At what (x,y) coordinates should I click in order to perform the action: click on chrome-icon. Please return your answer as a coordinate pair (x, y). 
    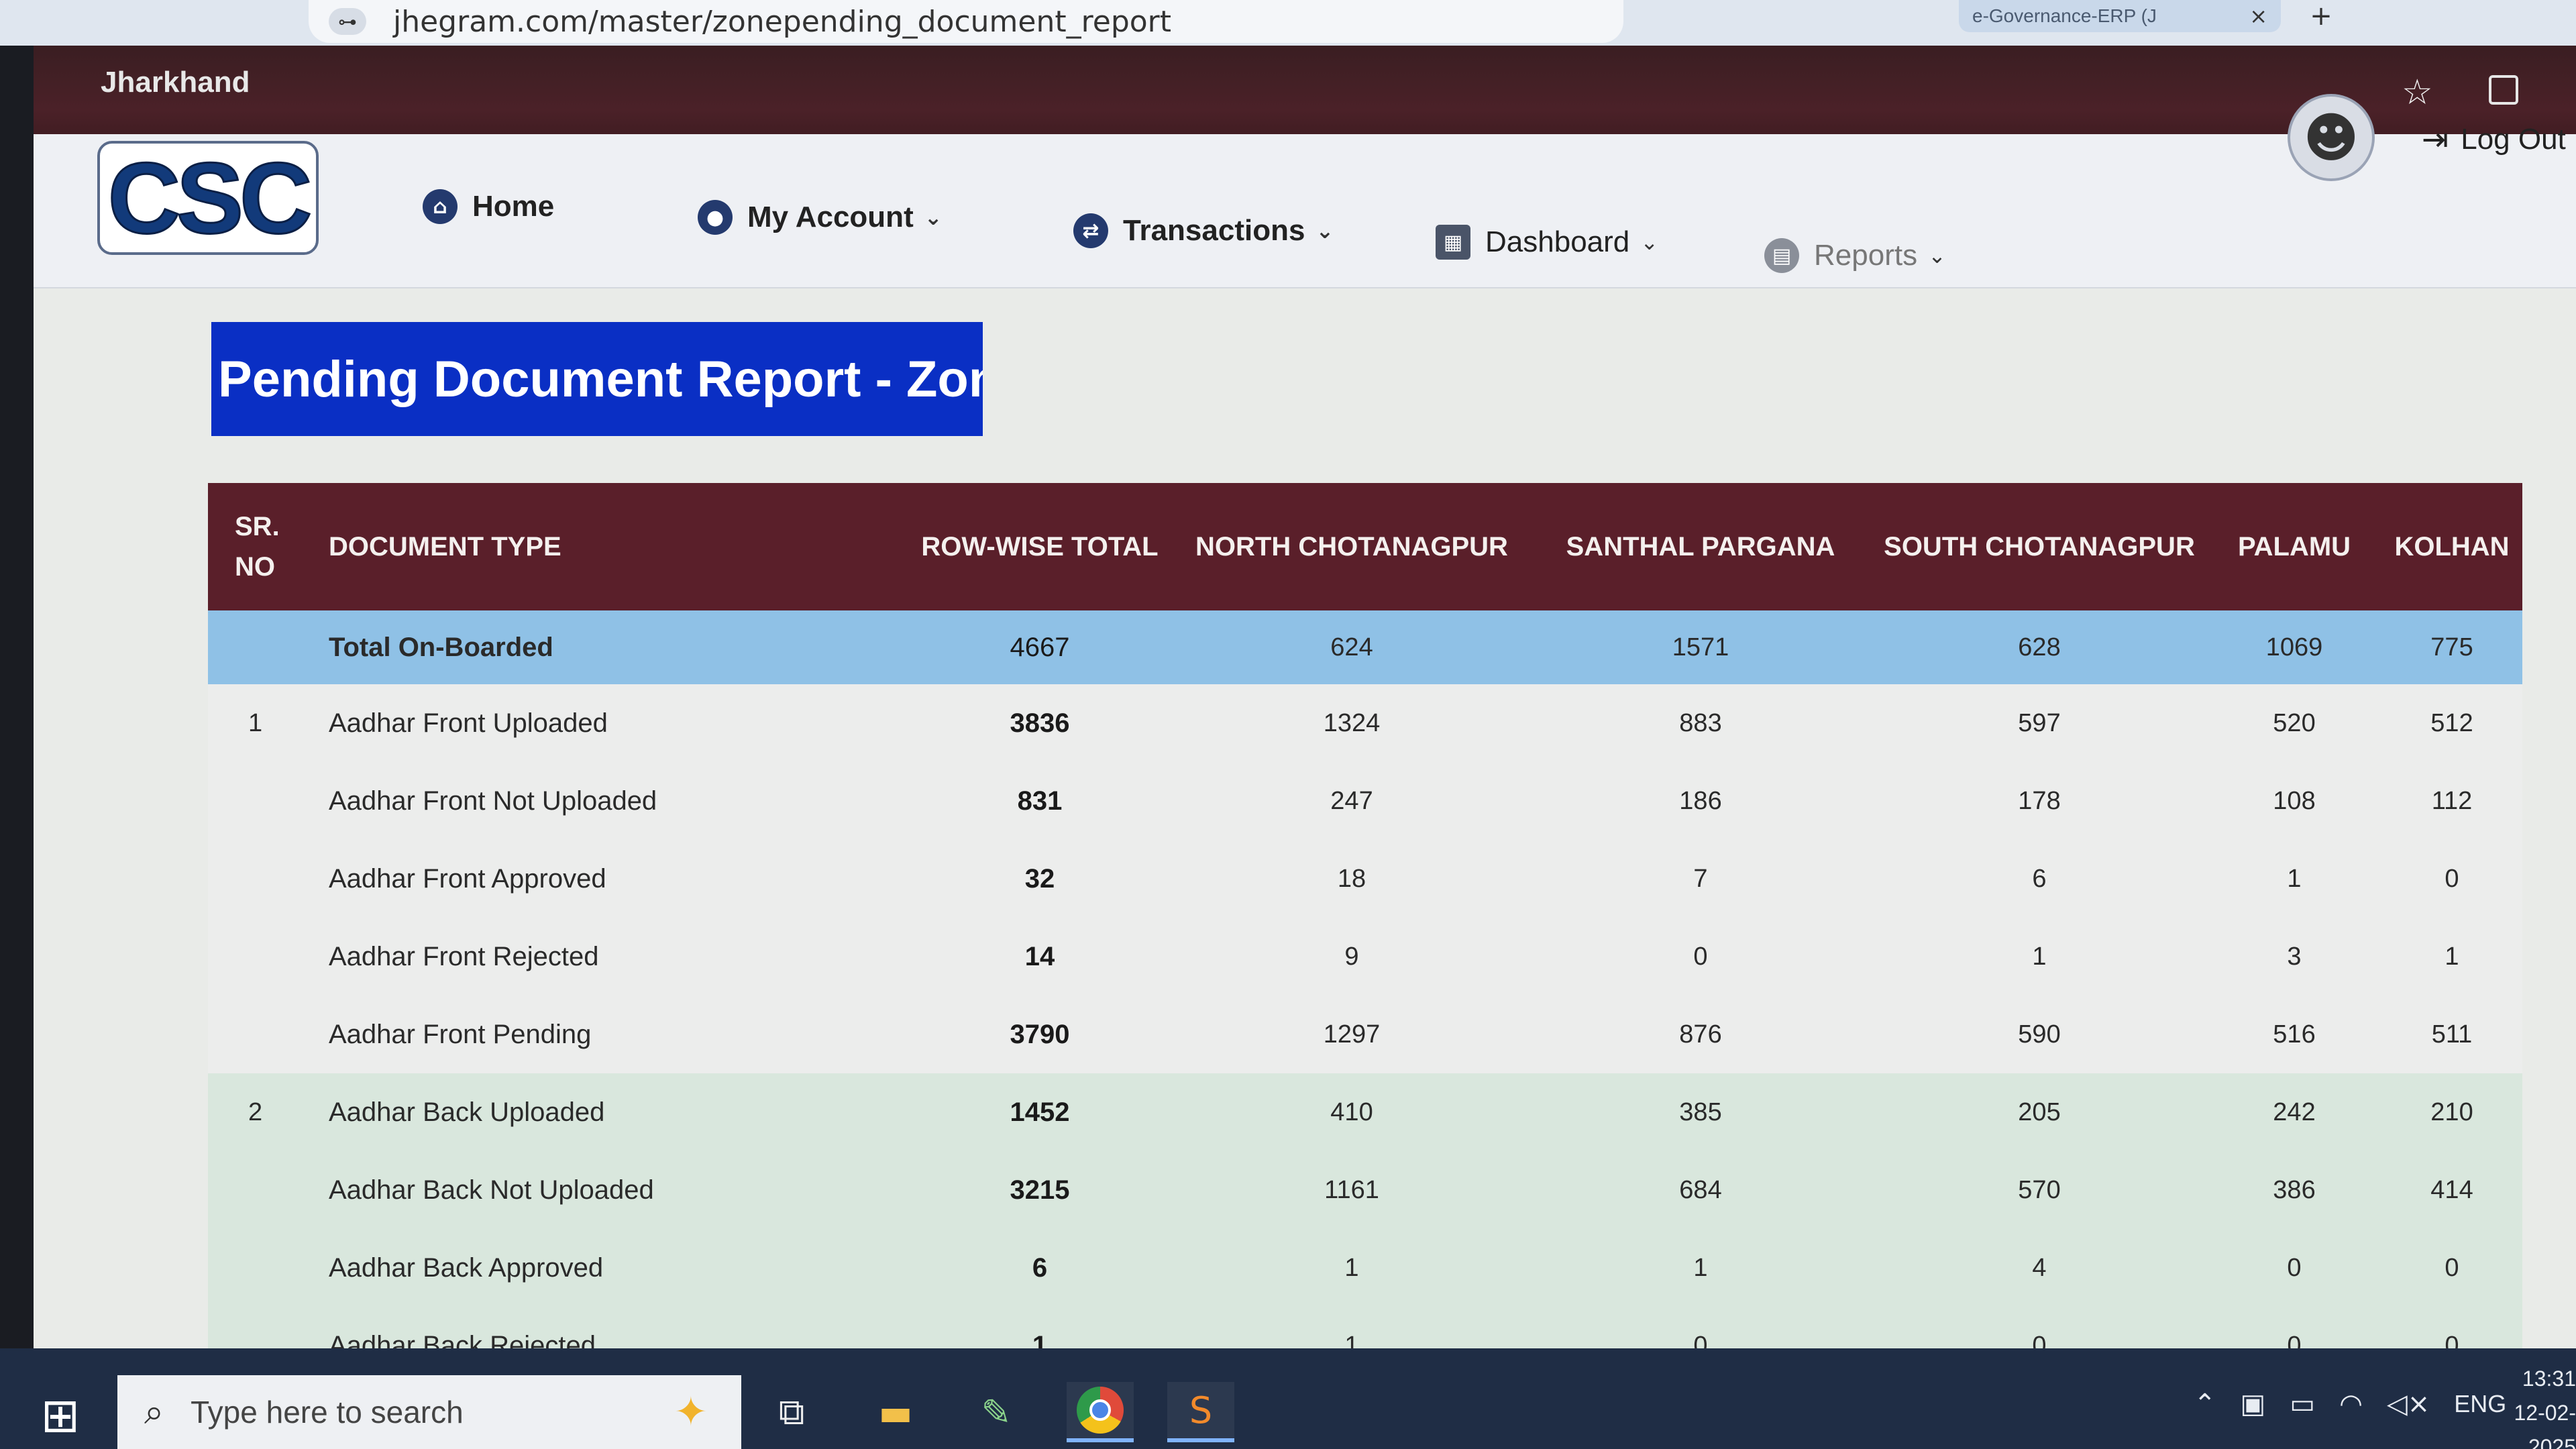
    Looking at the image, I should click on (1100, 1412).